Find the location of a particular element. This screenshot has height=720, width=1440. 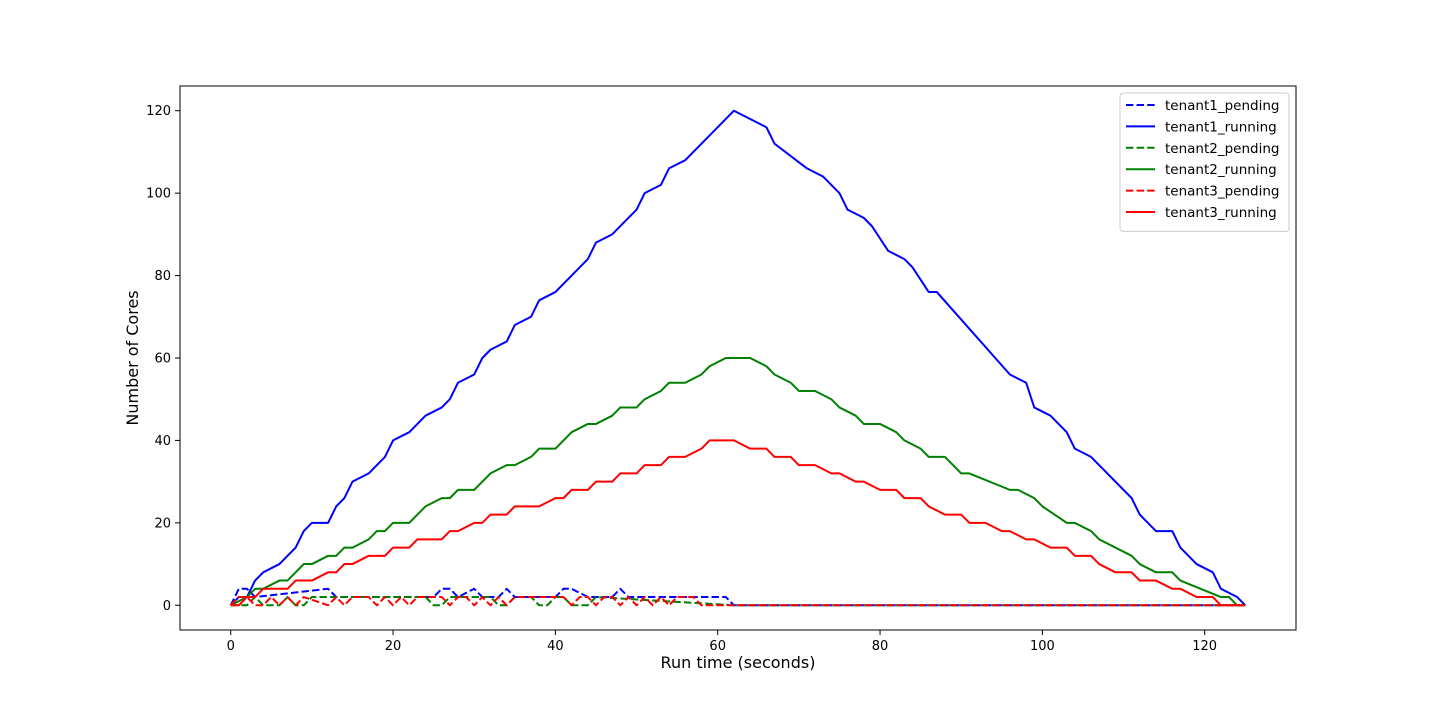

legend-box is located at coordinates (1204, 162).